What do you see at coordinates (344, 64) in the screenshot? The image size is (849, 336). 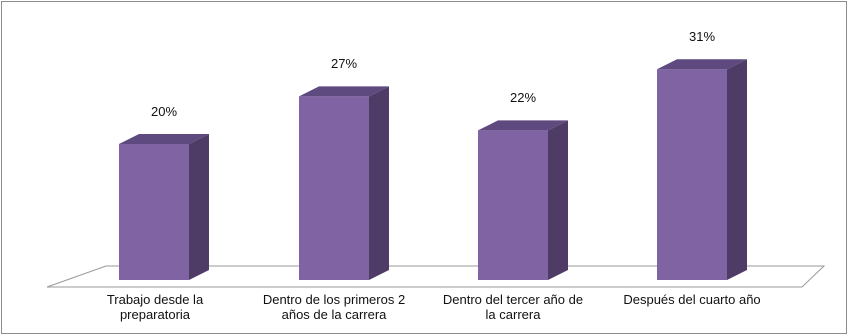 I see `data-label-2: 27%` at bounding box center [344, 64].